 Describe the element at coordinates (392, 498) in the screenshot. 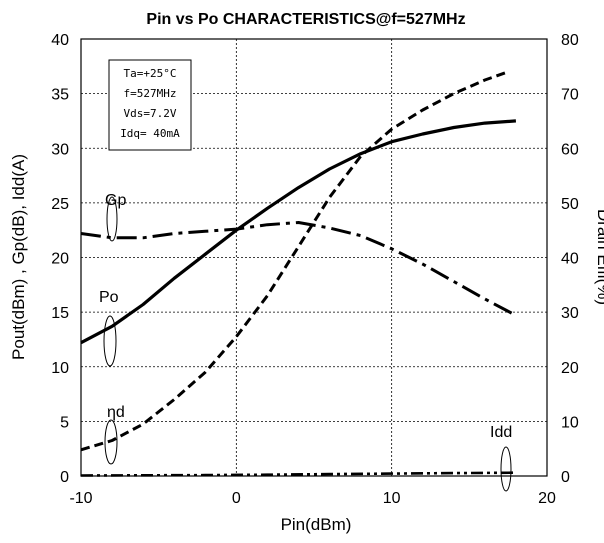

I see `x-tick-label: 10` at that location.